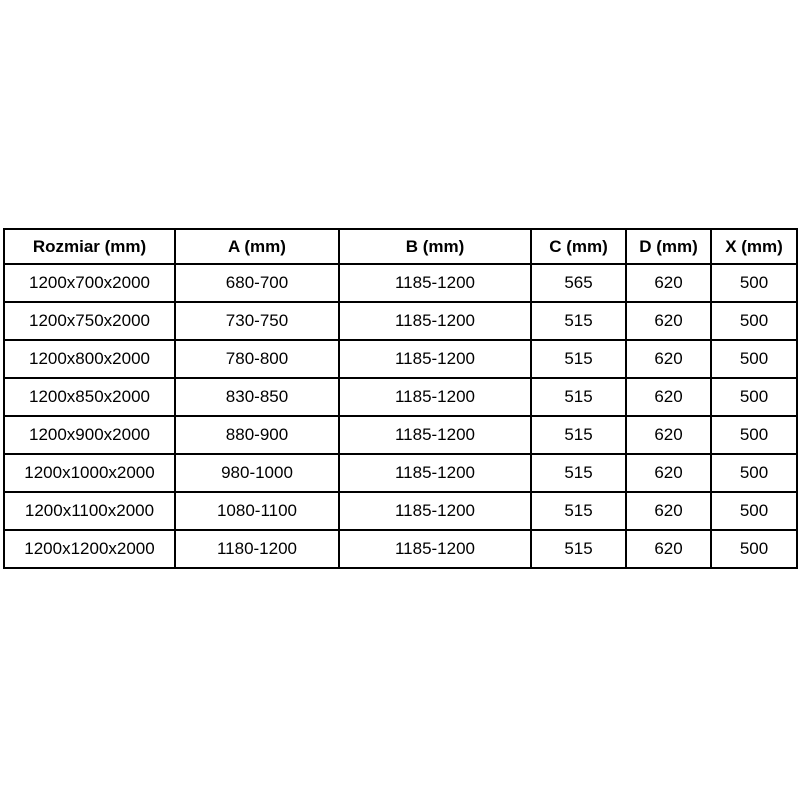 The height and width of the screenshot is (800, 800). What do you see at coordinates (89, 283) in the screenshot?
I see `table-cell: 1200x700x2000` at bounding box center [89, 283].